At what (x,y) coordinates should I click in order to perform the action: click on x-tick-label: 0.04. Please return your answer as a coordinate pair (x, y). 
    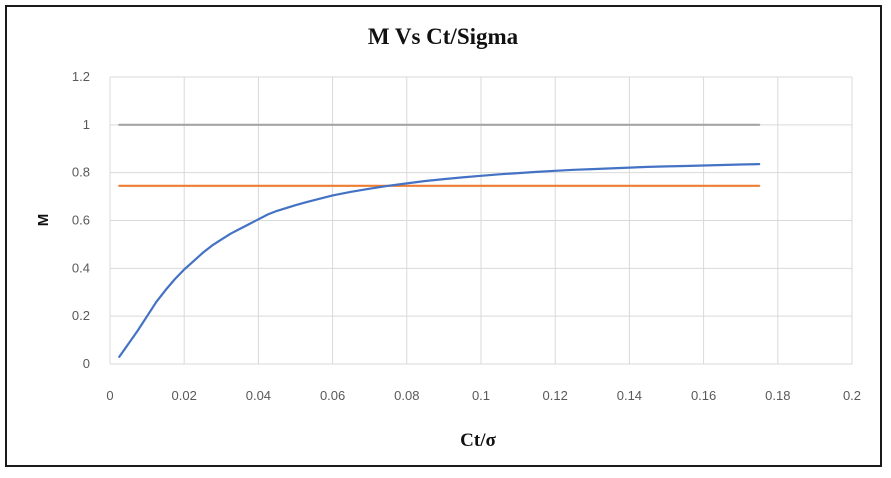
    Looking at the image, I should click on (258, 395).